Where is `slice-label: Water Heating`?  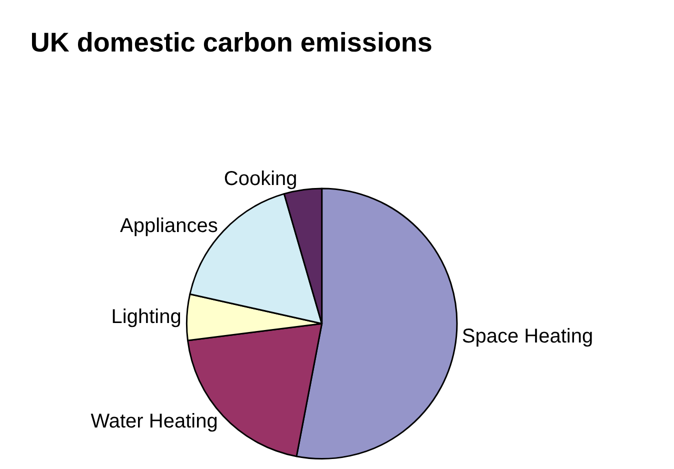
slice-label: Water Heating is located at coordinates (154, 421).